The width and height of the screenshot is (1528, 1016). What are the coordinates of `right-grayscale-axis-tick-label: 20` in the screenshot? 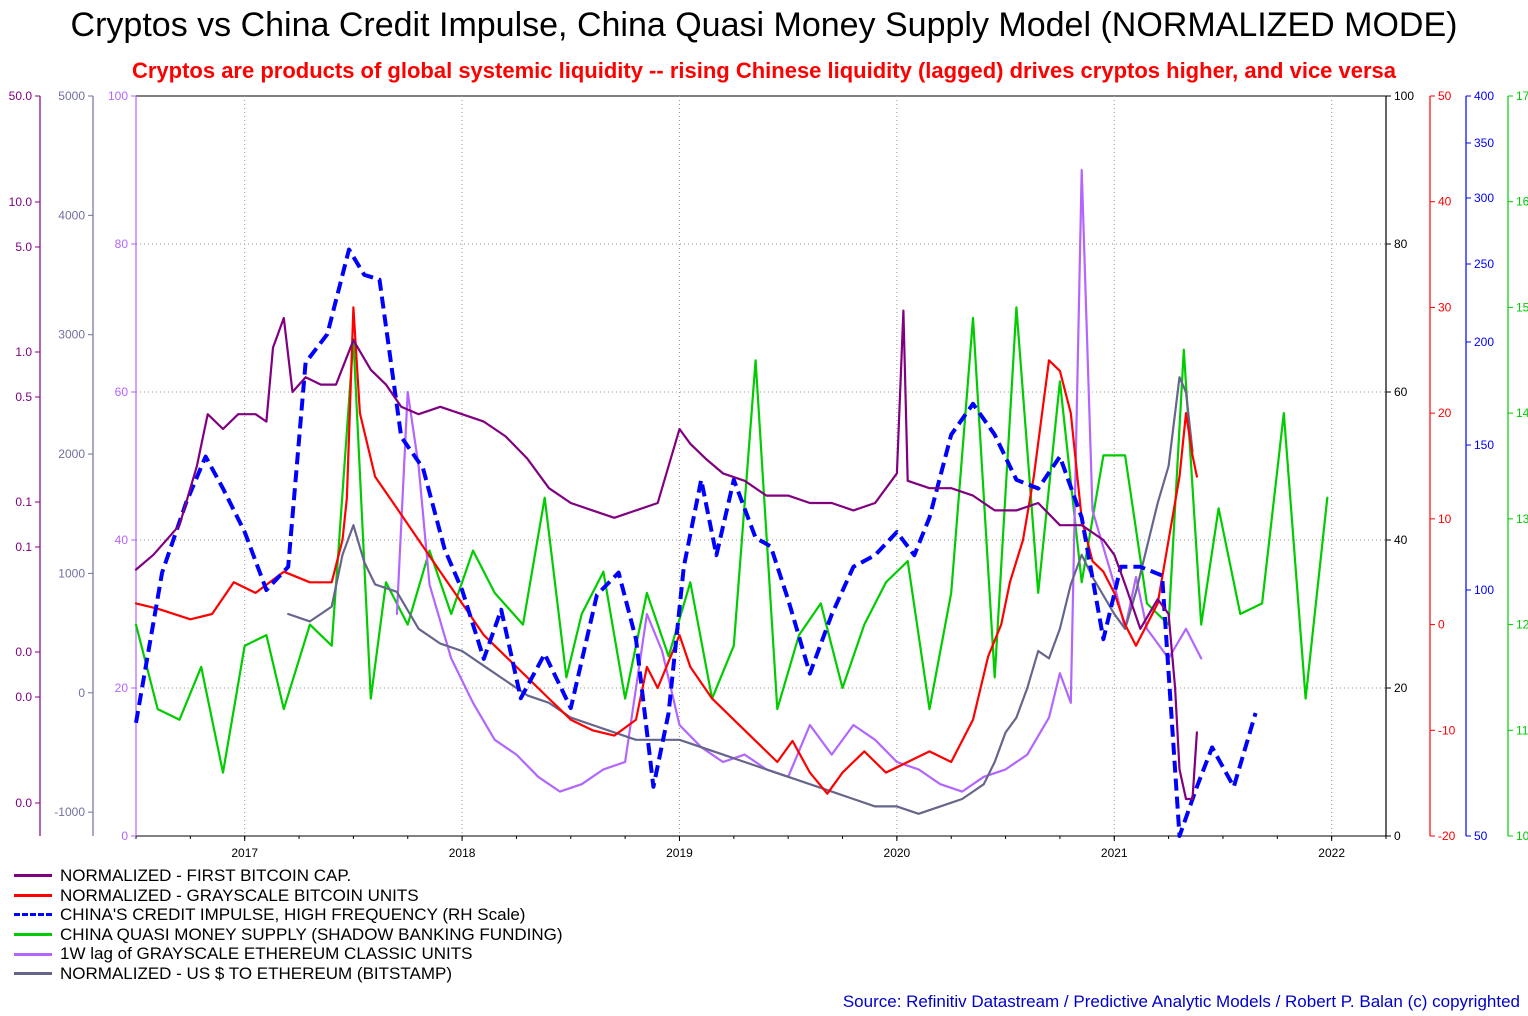 It's located at (1445, 413).